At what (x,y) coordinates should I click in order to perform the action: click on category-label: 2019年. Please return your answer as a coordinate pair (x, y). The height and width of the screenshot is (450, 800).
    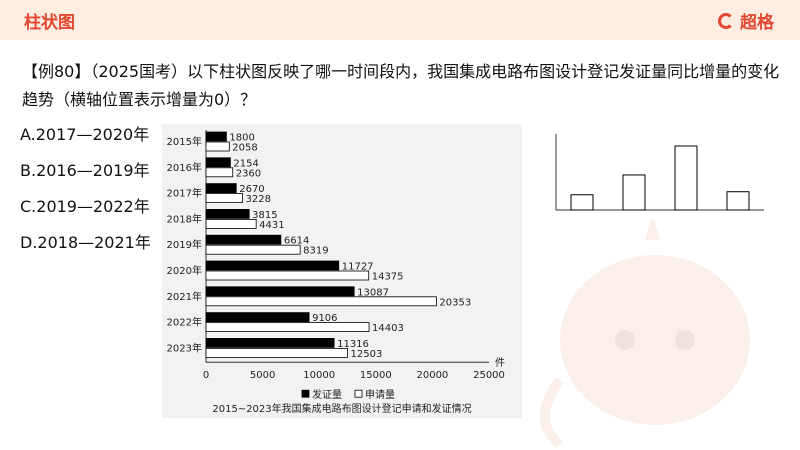
    Looking at the image, I should click on (184, 244).